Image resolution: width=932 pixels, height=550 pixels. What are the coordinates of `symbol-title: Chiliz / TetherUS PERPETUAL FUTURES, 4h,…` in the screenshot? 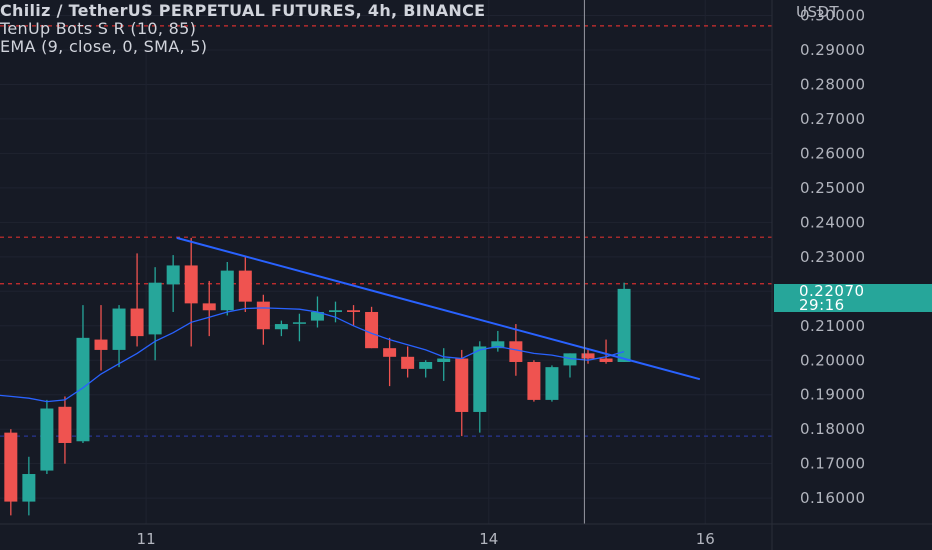 It's located at (243, 11).